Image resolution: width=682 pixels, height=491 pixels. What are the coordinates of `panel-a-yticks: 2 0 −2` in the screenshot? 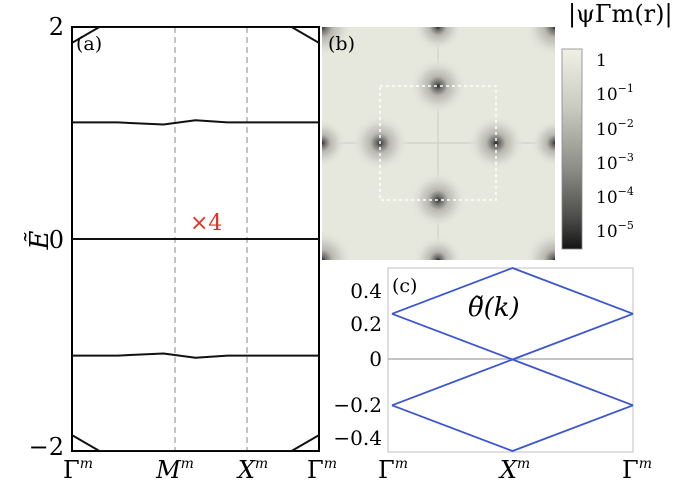 It's located at (46, 237).